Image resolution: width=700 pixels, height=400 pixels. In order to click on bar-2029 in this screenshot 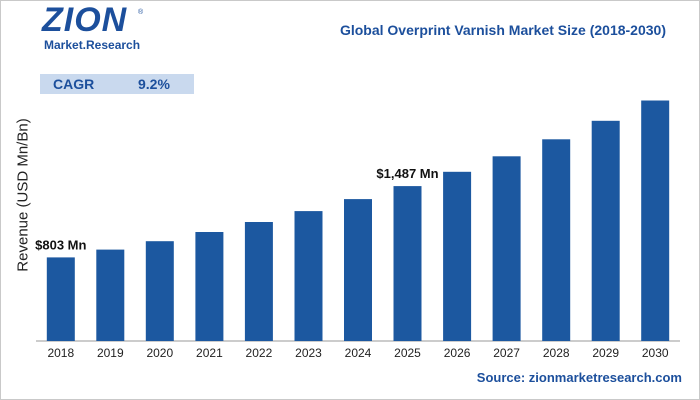, I will do `click(605, 230)`.